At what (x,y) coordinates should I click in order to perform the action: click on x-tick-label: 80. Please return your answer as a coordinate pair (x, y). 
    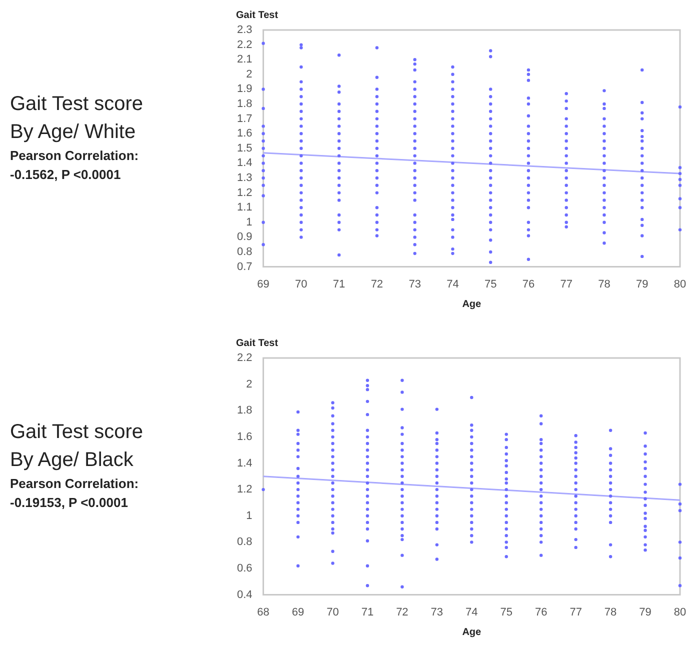
    Looking at the image, I should click on (680, 612).